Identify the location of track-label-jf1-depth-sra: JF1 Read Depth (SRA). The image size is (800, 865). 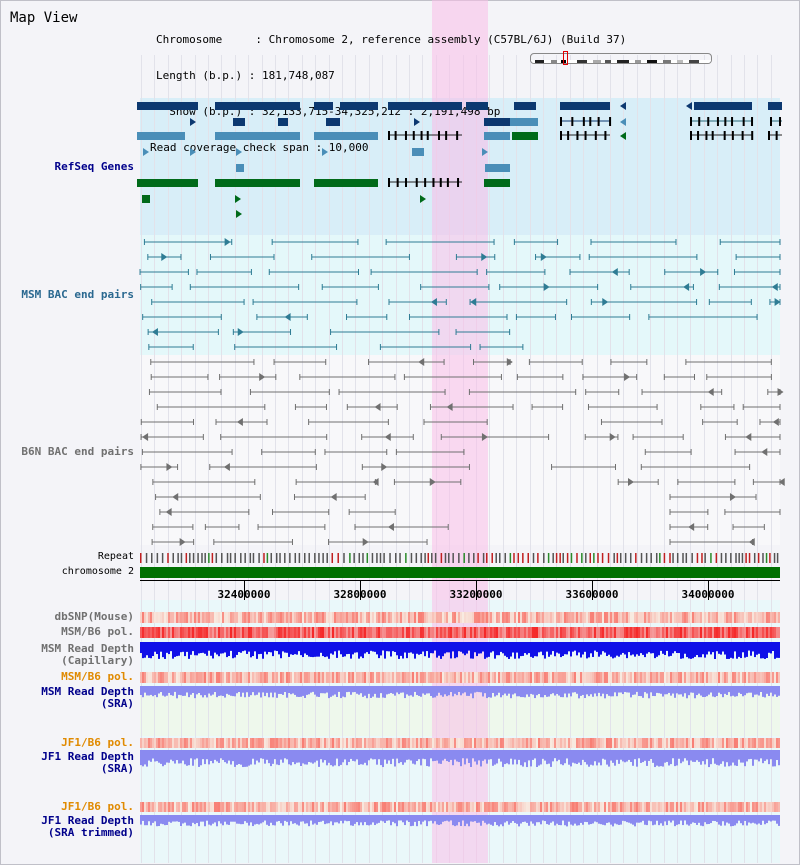
(87, 763).